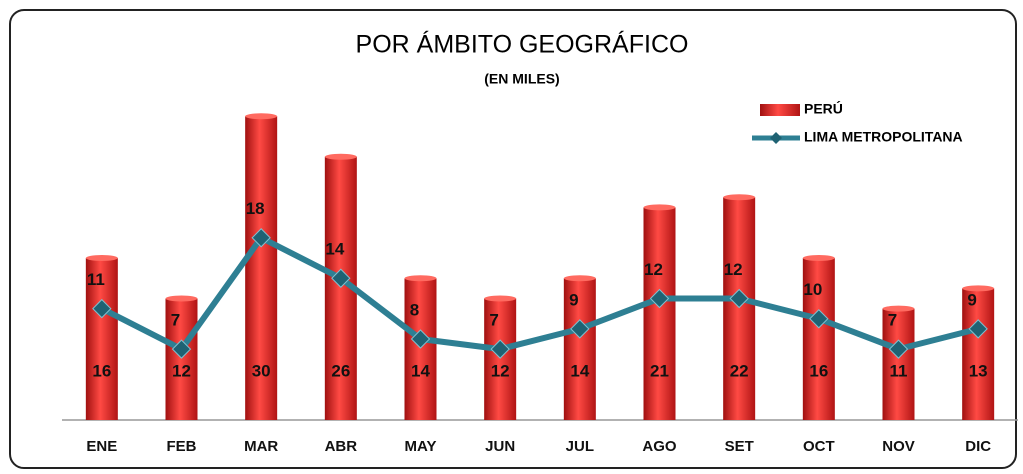 The width and height of the screenshot is (1023, 474). Describe the element at coordinates (414, 309) in the screenshot. I see `line-value-label: 8` at that location.